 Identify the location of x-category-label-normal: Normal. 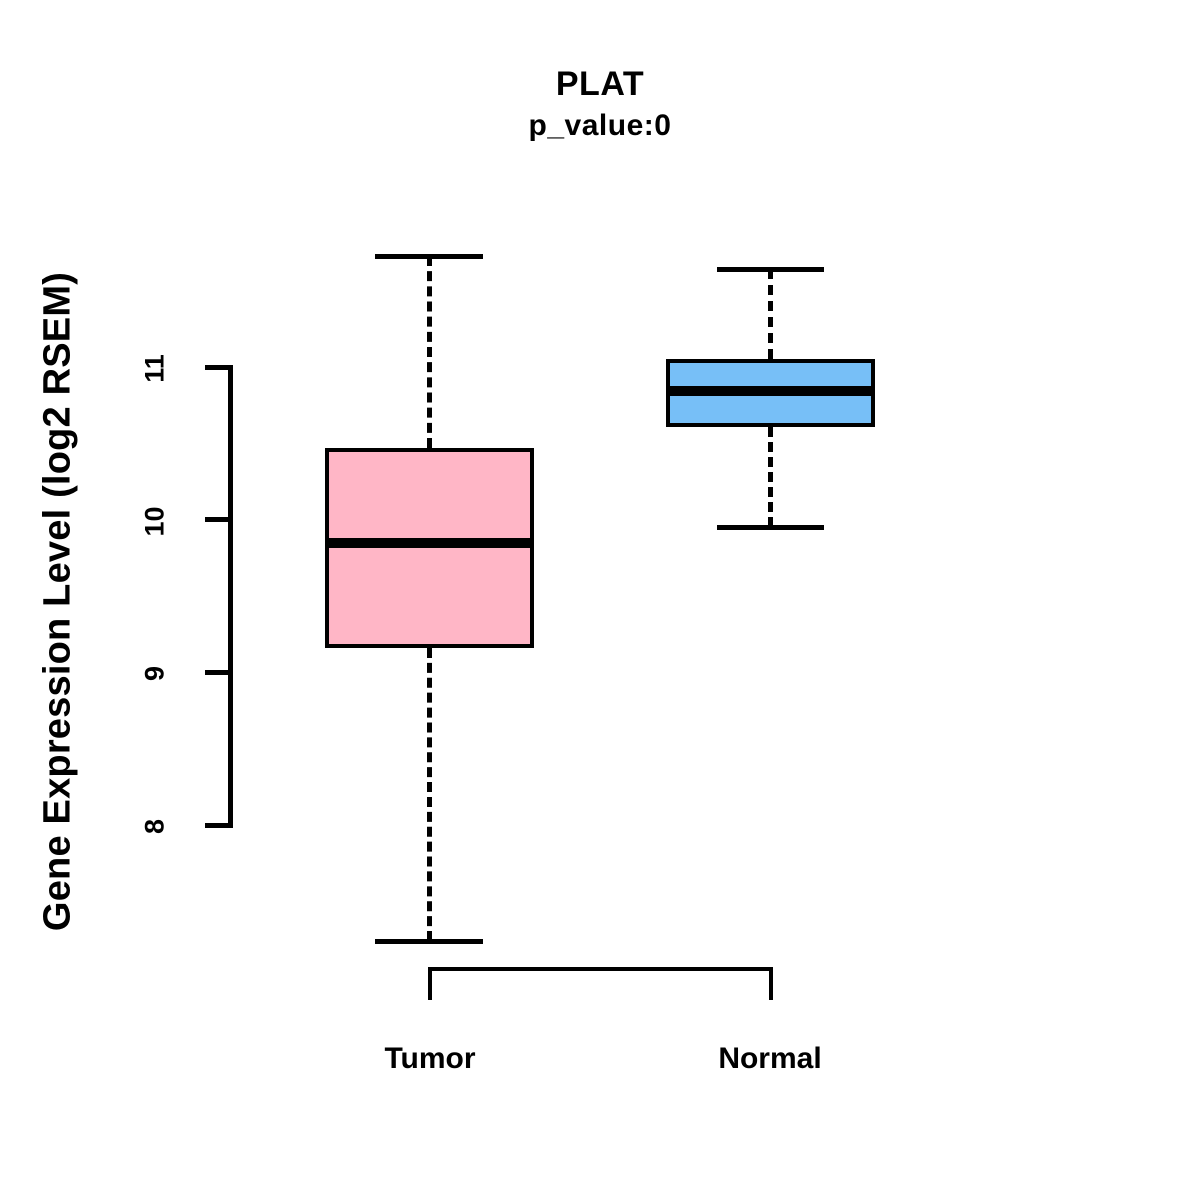
(770, 1058).